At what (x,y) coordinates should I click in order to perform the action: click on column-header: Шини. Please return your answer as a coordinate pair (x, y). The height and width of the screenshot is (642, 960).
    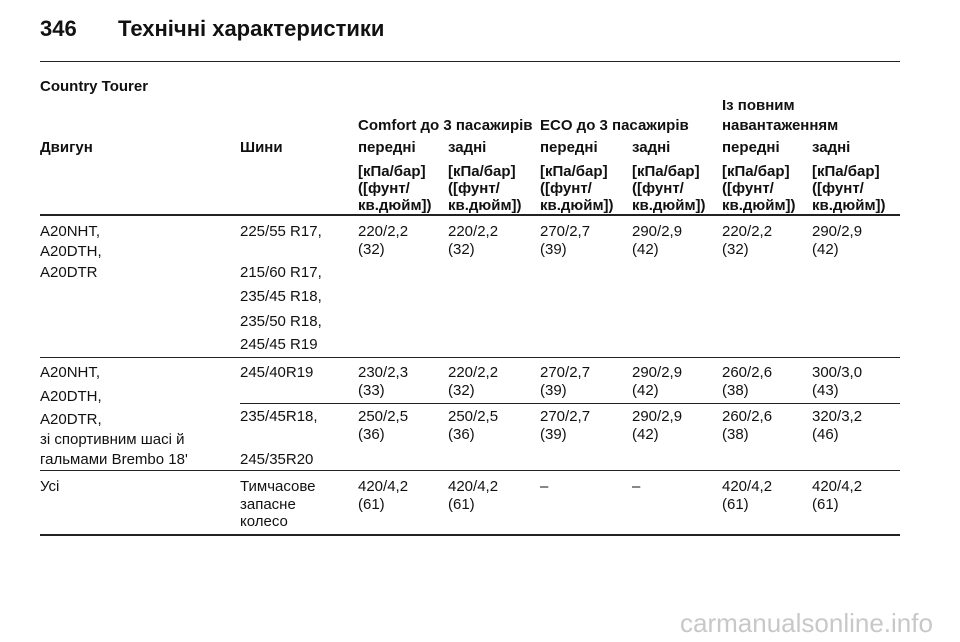
    Looking at the image, I should click on (261, 147).